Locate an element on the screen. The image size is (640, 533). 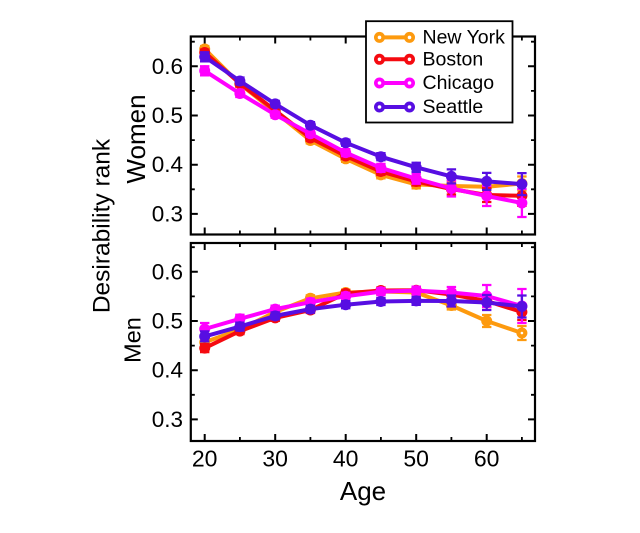
svg-text: Desirability rank is located at coordinates (102, 225).